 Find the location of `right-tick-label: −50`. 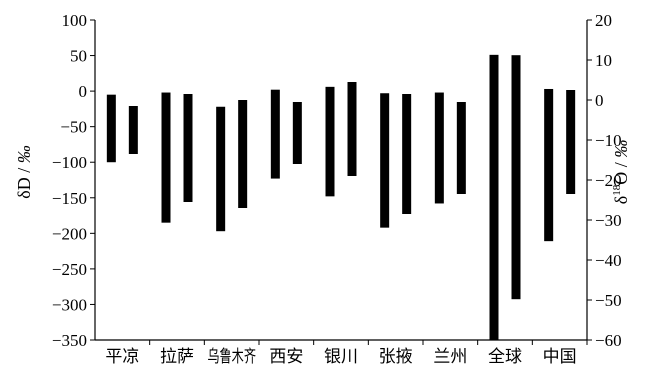

right-tick-label: −50 is located at coordinates (608, 300).